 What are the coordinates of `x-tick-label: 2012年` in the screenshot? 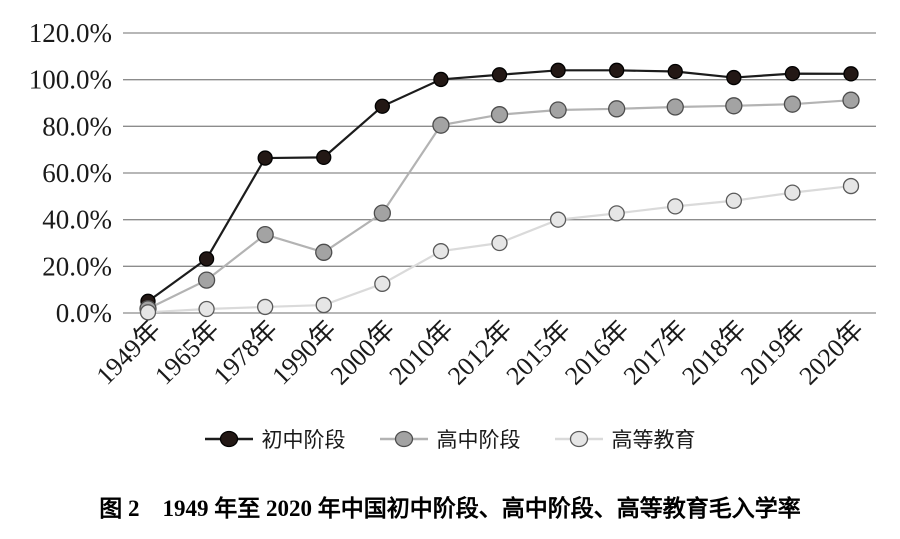 It's located at (480, 353).